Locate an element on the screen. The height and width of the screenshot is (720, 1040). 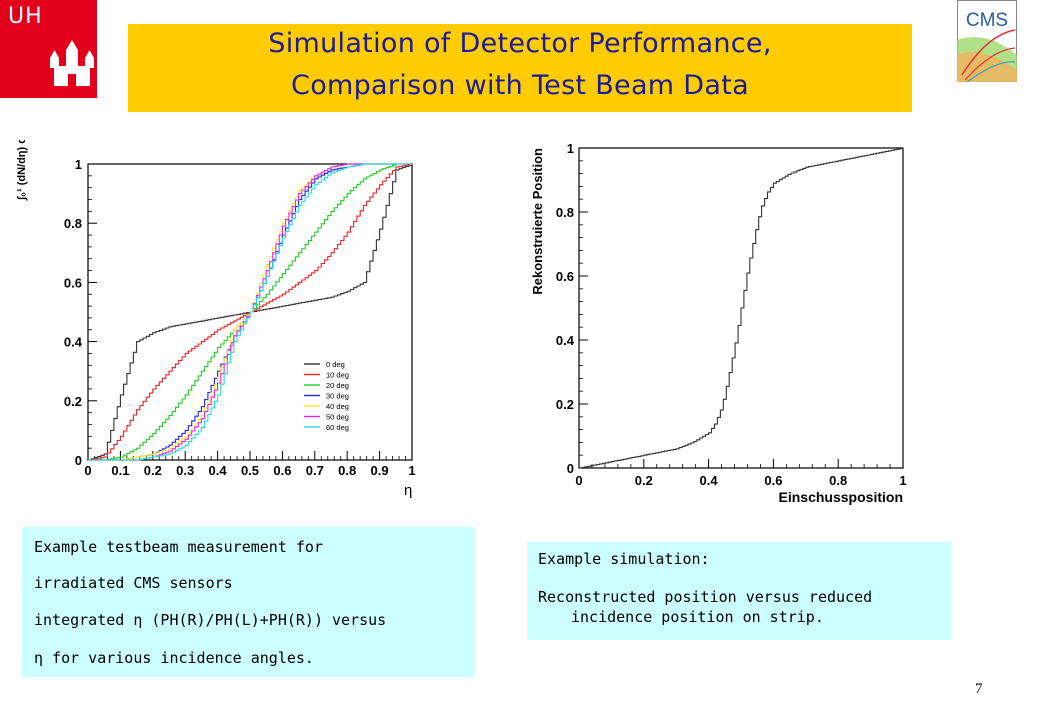
legend-entry: 40 deg is located at coordinates (337, 406).